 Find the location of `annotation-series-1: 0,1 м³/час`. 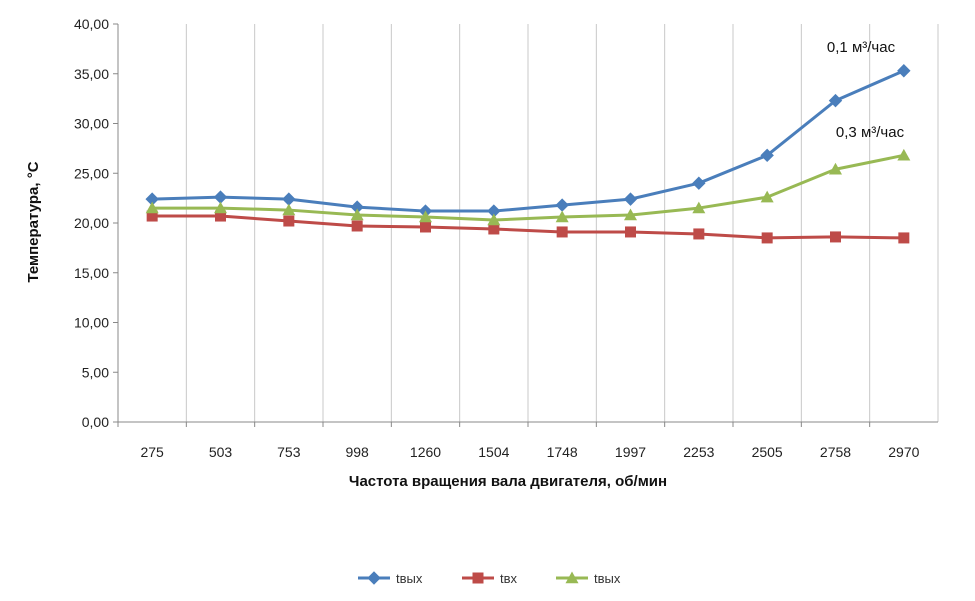

annotation-series-1: 0,1 м³/час is located at coordinates (861, 47).